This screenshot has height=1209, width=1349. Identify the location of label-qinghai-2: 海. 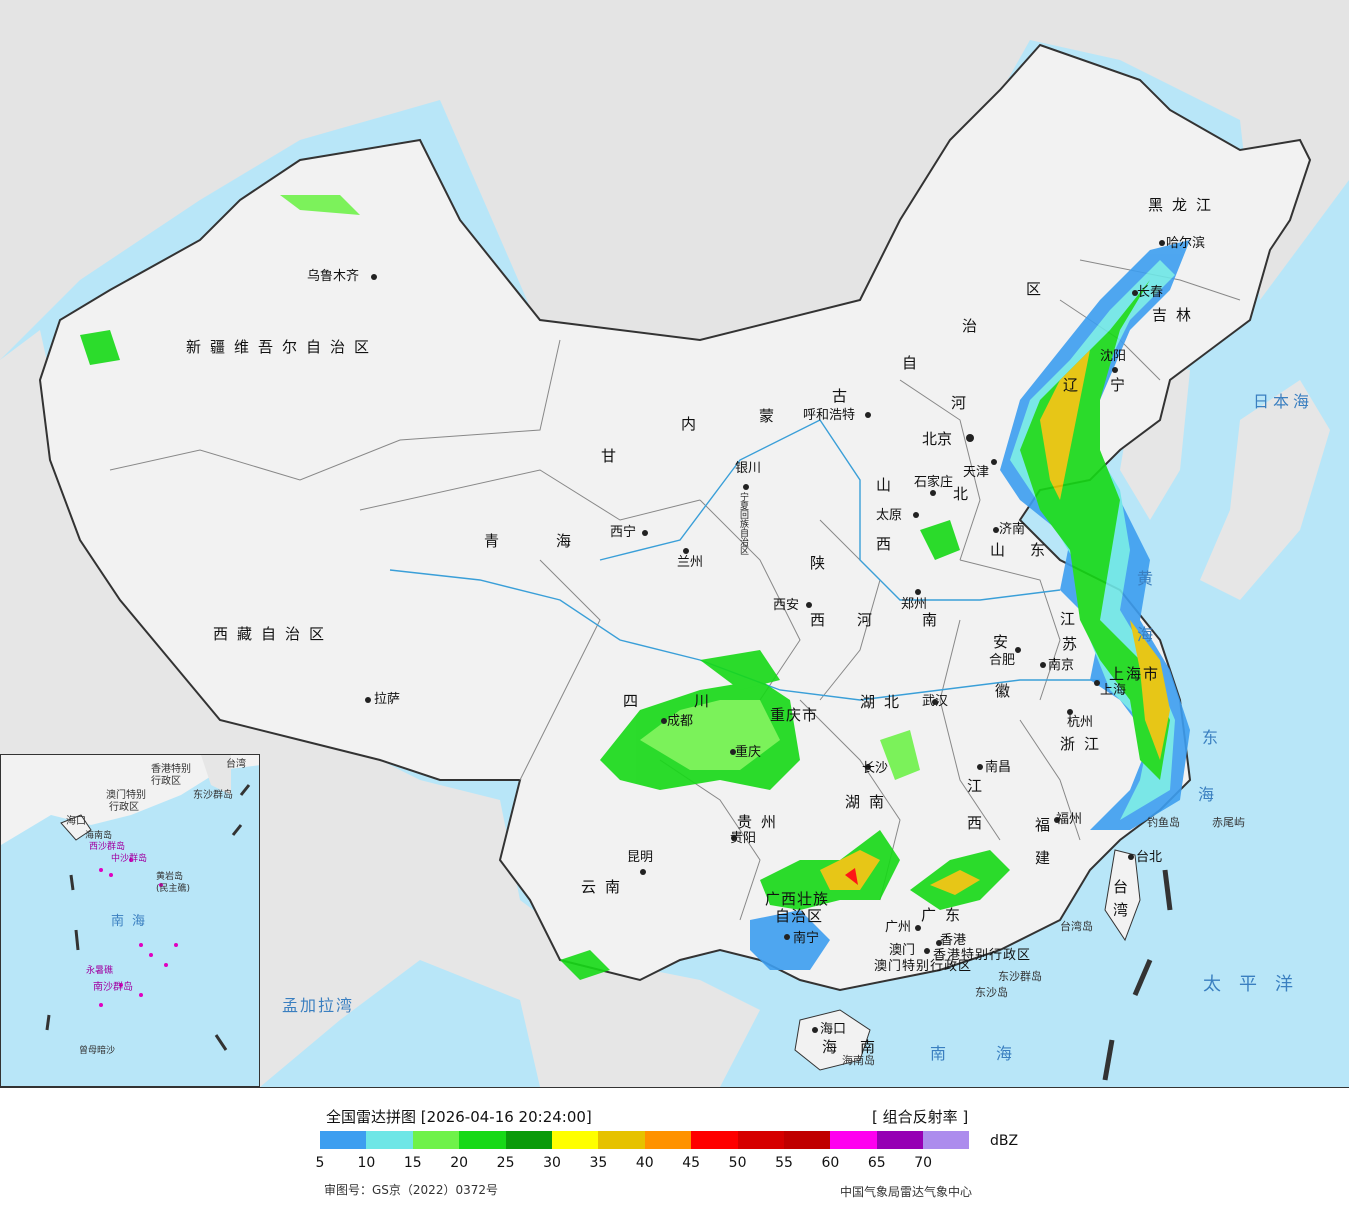
(568, 541).